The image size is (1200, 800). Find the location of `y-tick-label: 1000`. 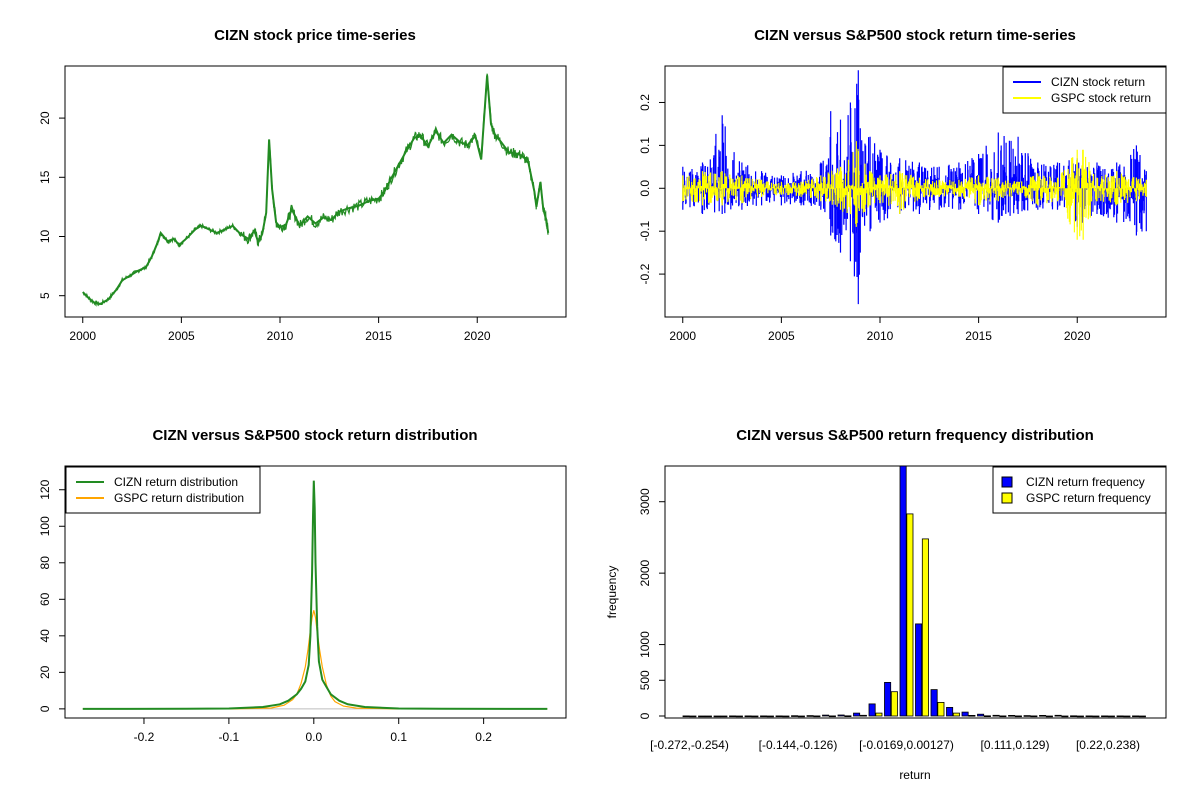

y-tick-label: 1000 is located at coordinates (645, 644).